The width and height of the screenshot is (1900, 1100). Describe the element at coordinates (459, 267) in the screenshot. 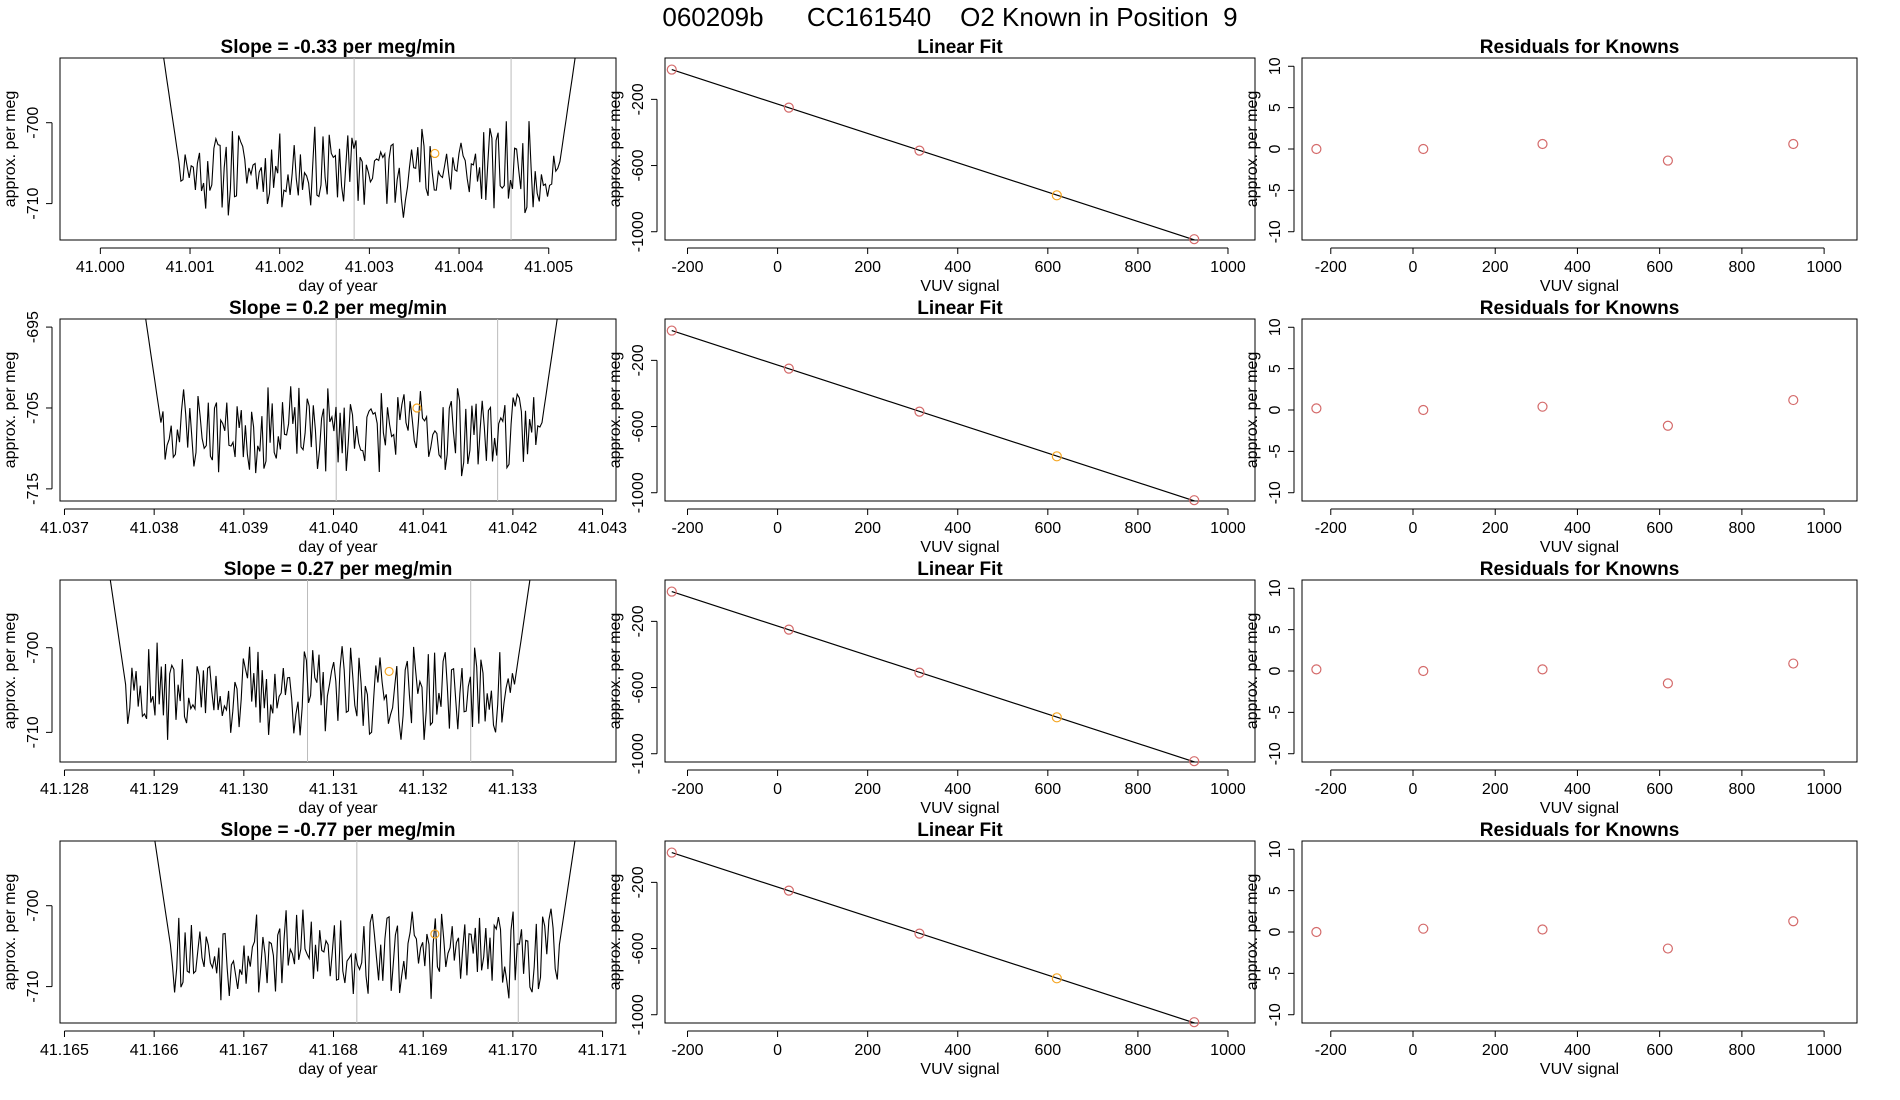

I see `x-tick-label: 41.004` at that location.